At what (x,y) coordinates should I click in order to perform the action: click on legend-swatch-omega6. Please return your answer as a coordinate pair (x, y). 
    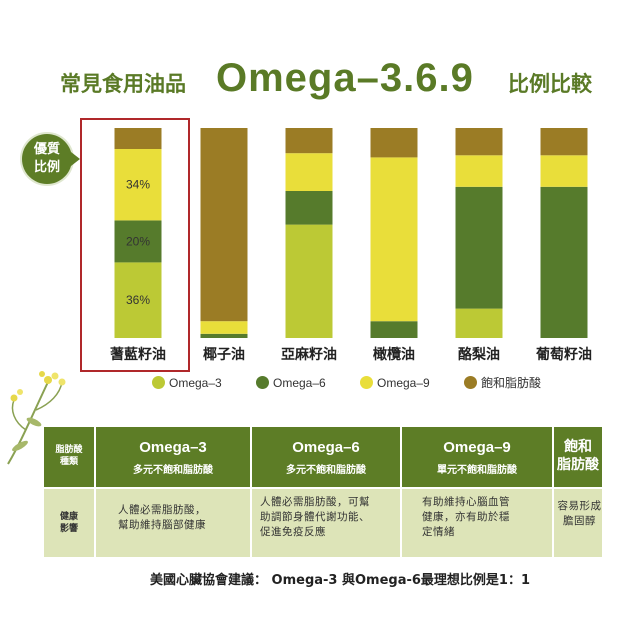
    Looking at the image, I should click on (262, 382).